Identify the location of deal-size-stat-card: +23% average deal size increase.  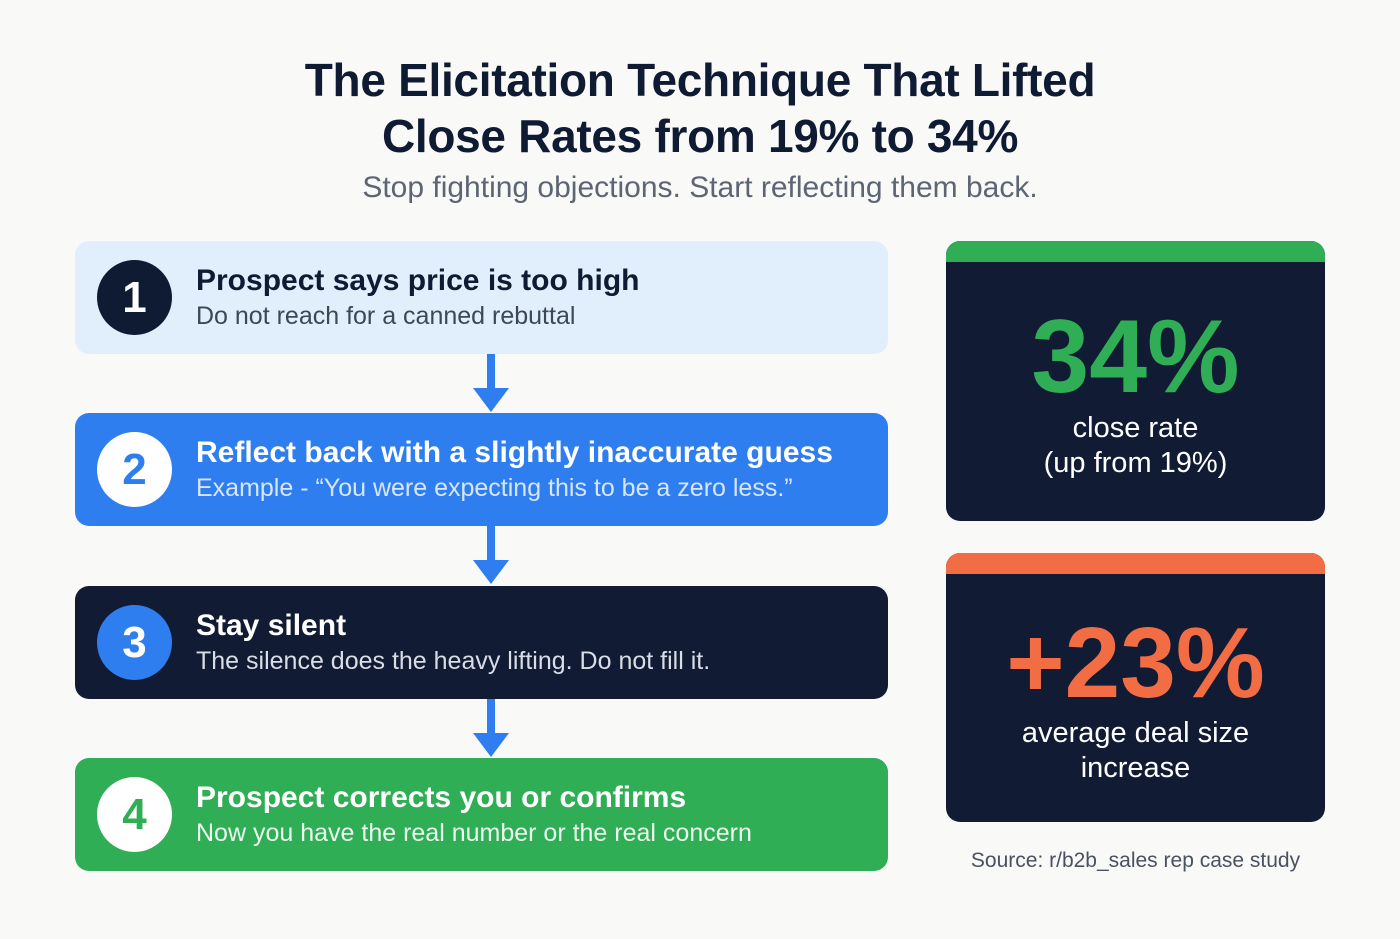
(1135, 687).